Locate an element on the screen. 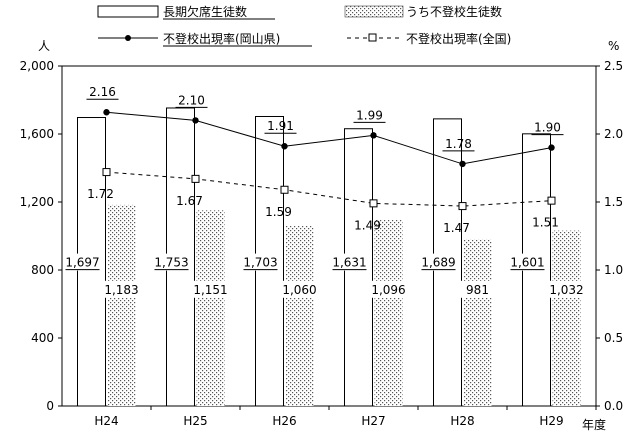  data-label-national: 1.72 is located at coordinates (100, 194).